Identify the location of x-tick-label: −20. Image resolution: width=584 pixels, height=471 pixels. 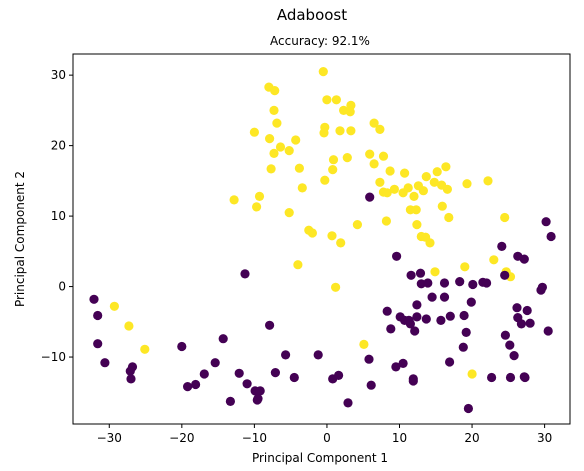
(181, 438).